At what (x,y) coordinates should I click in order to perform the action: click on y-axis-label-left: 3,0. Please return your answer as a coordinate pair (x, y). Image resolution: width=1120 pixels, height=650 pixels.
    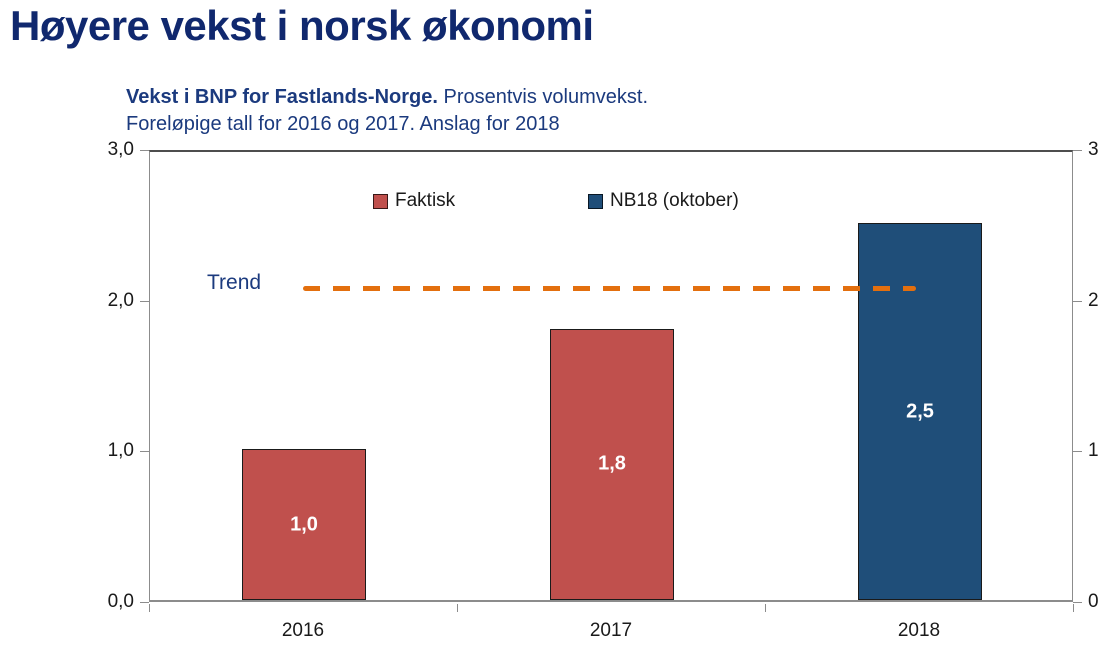
    Looking at the image, I should click on (120, 149).